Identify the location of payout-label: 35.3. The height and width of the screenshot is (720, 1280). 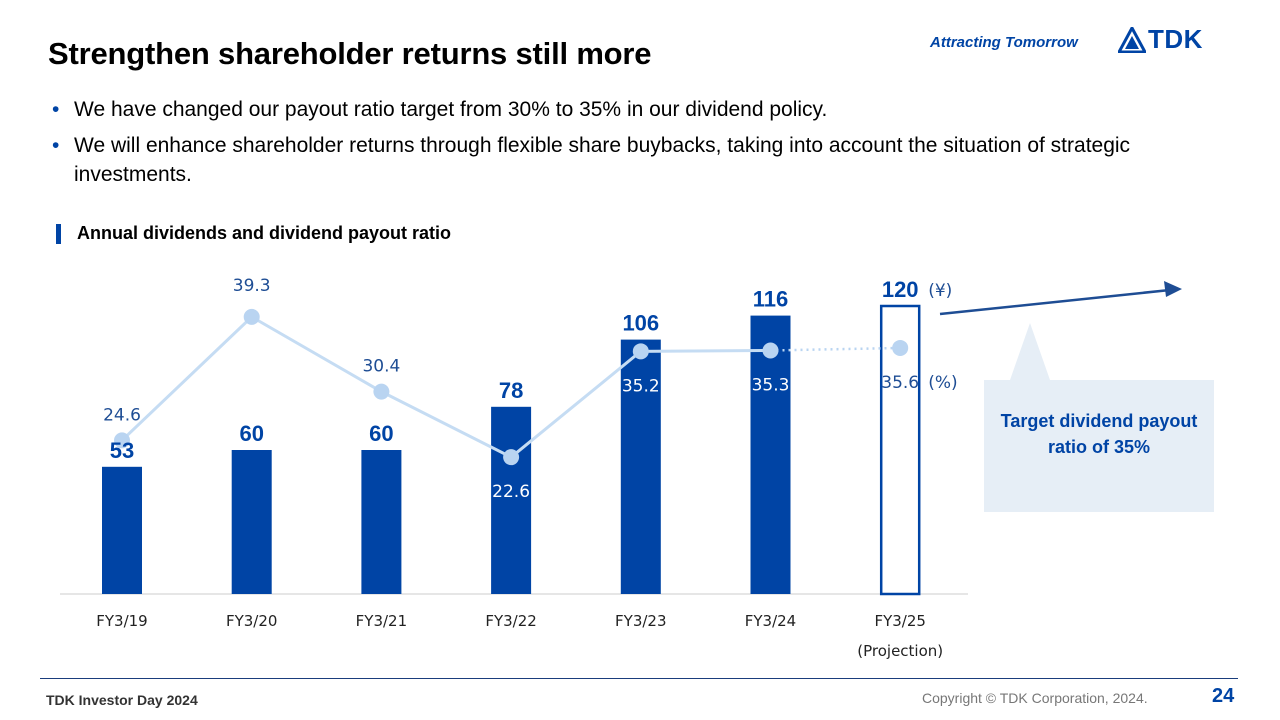
(771, 385).